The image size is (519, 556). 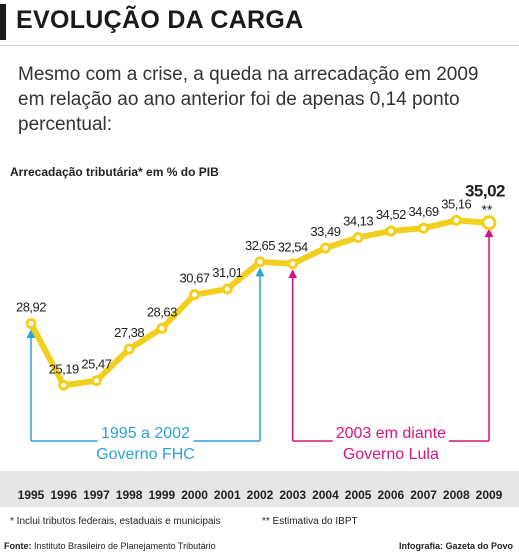 What do you see at coordinates (489, 223) in the screenshot?
I see `data-point-2009` at bounding box center [489, 223].